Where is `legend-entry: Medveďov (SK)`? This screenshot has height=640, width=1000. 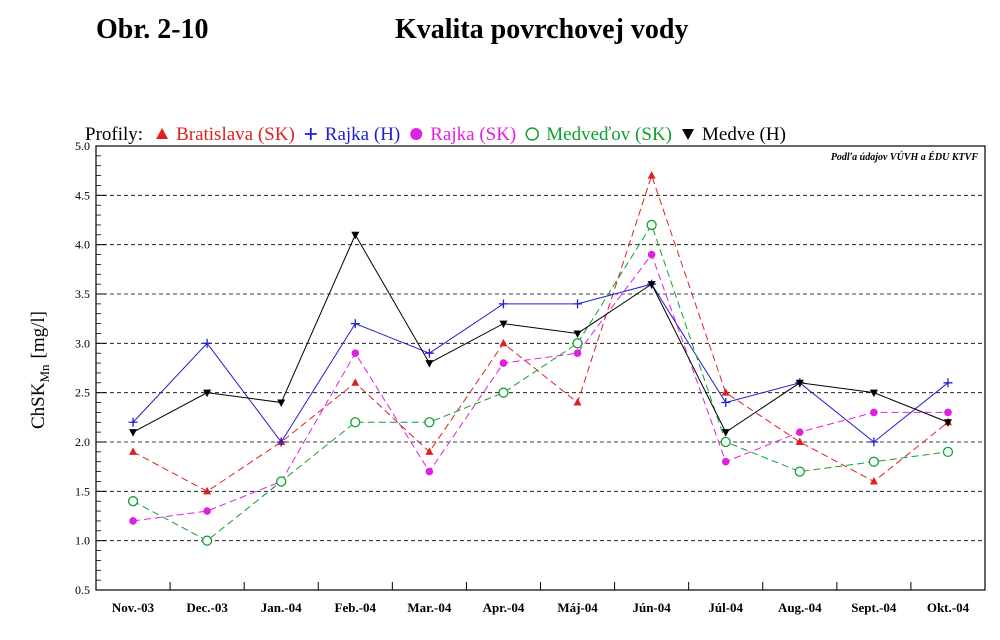
legend-entry: Medveďov (SK) is located at coordinates (598, 134).